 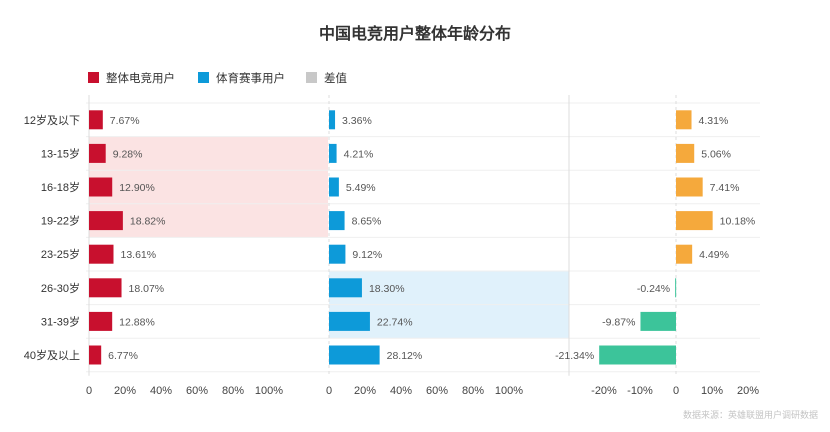 I want to click on chart-title: 中国电竞用户整体年龄分布, so click(x=415, y=33).